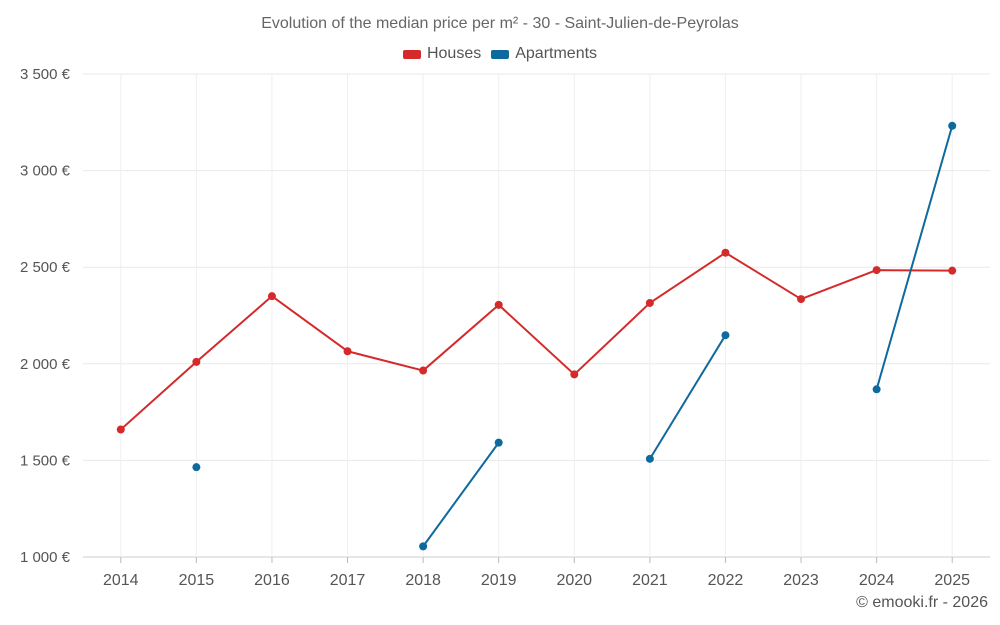 The image size is (1000, 625). What do you see at coordinates (649, 302) in the screenshot?
I see `data-point-houses-2021` at bounding box center [649, 302].